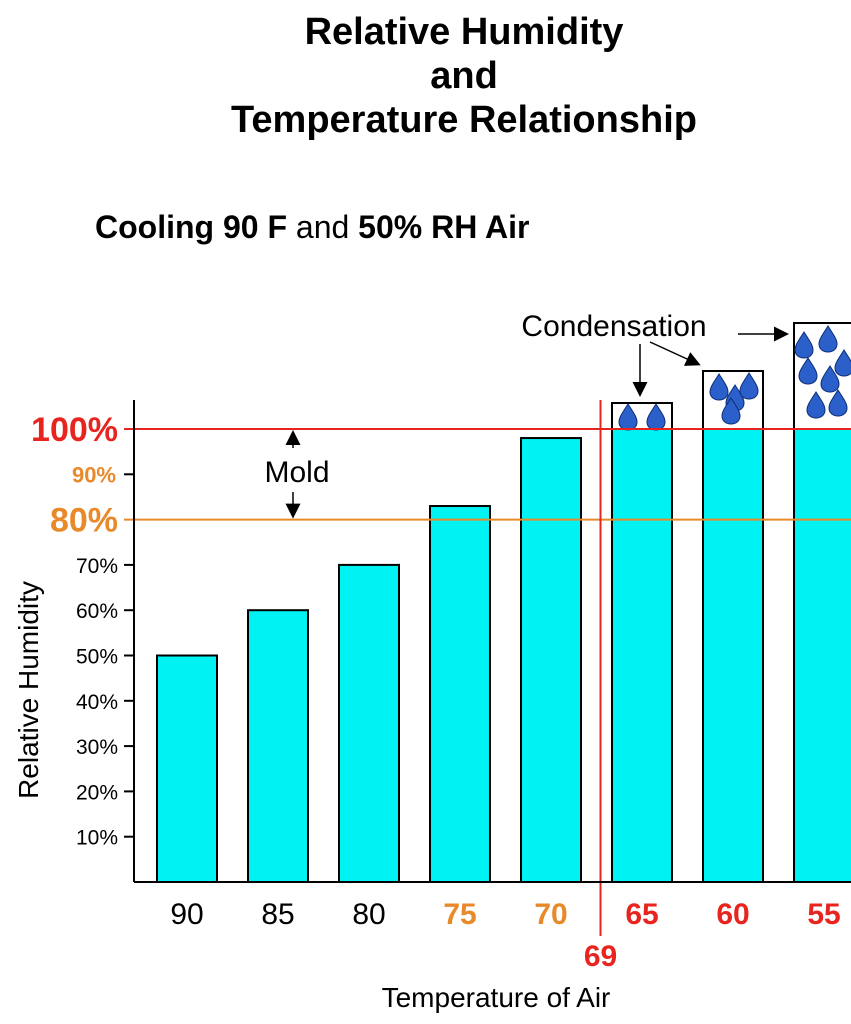 The image size is (851, 1024). I want to click on chart-subtitle: Cooling 90 F and 50% RH Air, so click(312, 227).